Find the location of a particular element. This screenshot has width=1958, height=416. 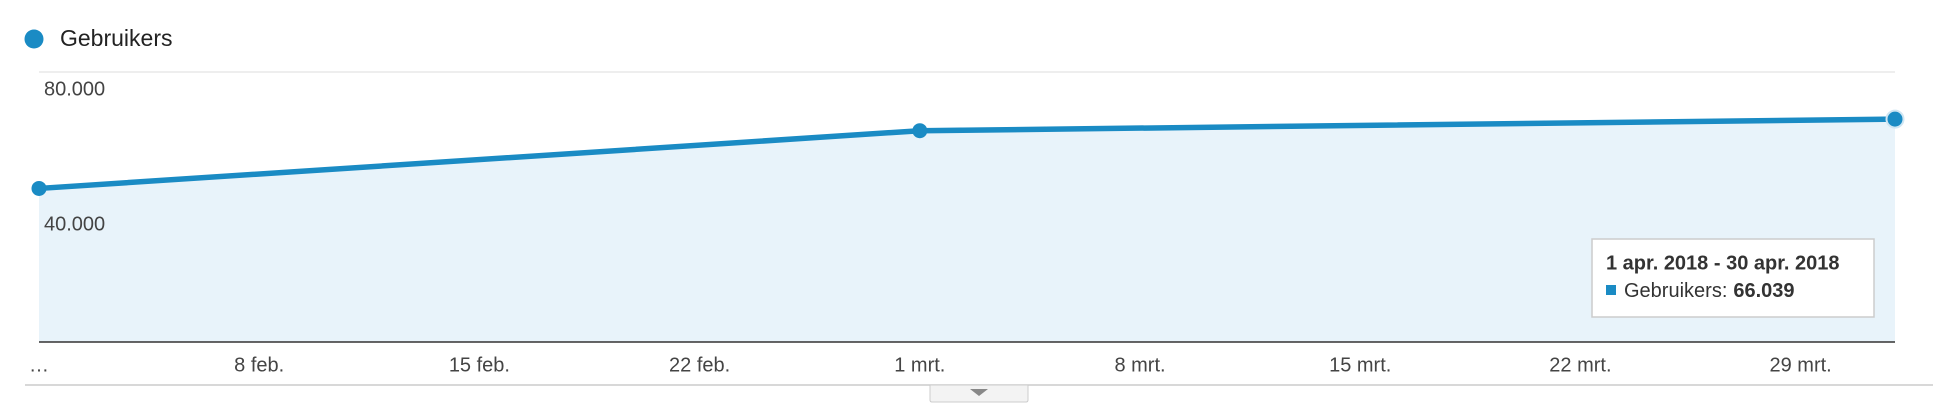

tooltip-swatch is located at coordinates (1611, 290).